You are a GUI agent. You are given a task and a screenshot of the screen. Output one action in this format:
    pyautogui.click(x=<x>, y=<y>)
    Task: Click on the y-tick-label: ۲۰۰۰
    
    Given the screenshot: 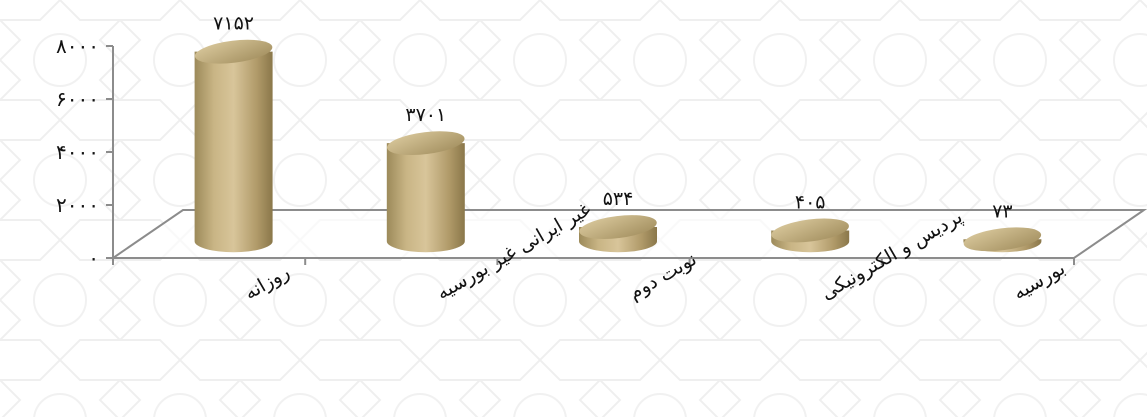 What is the action you would take?
    pyautogui.click(x=77, y=205)
    